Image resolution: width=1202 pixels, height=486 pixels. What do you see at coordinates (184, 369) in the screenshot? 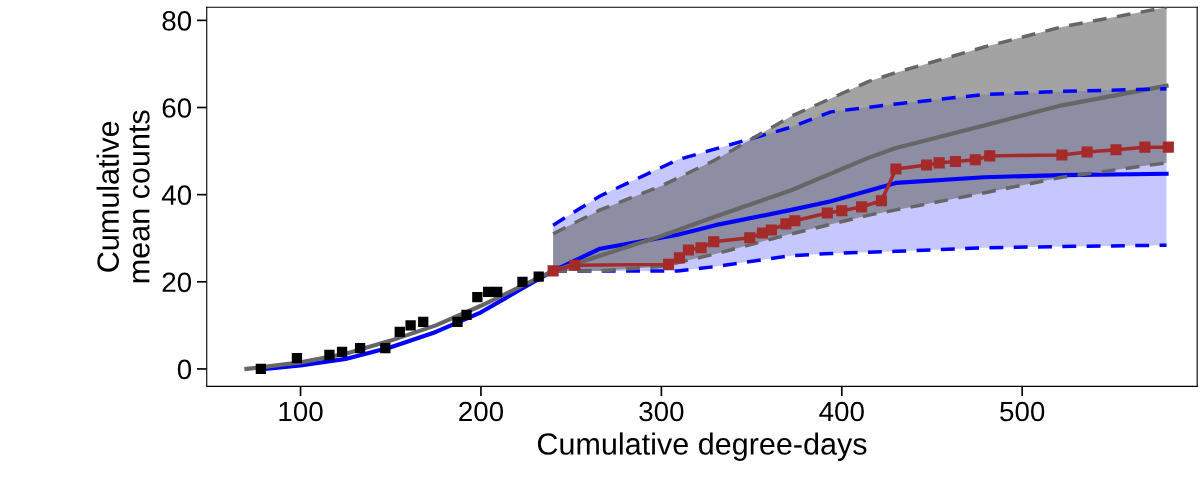
I see `y-tick-label: 0` at bounding box center [184, 369].